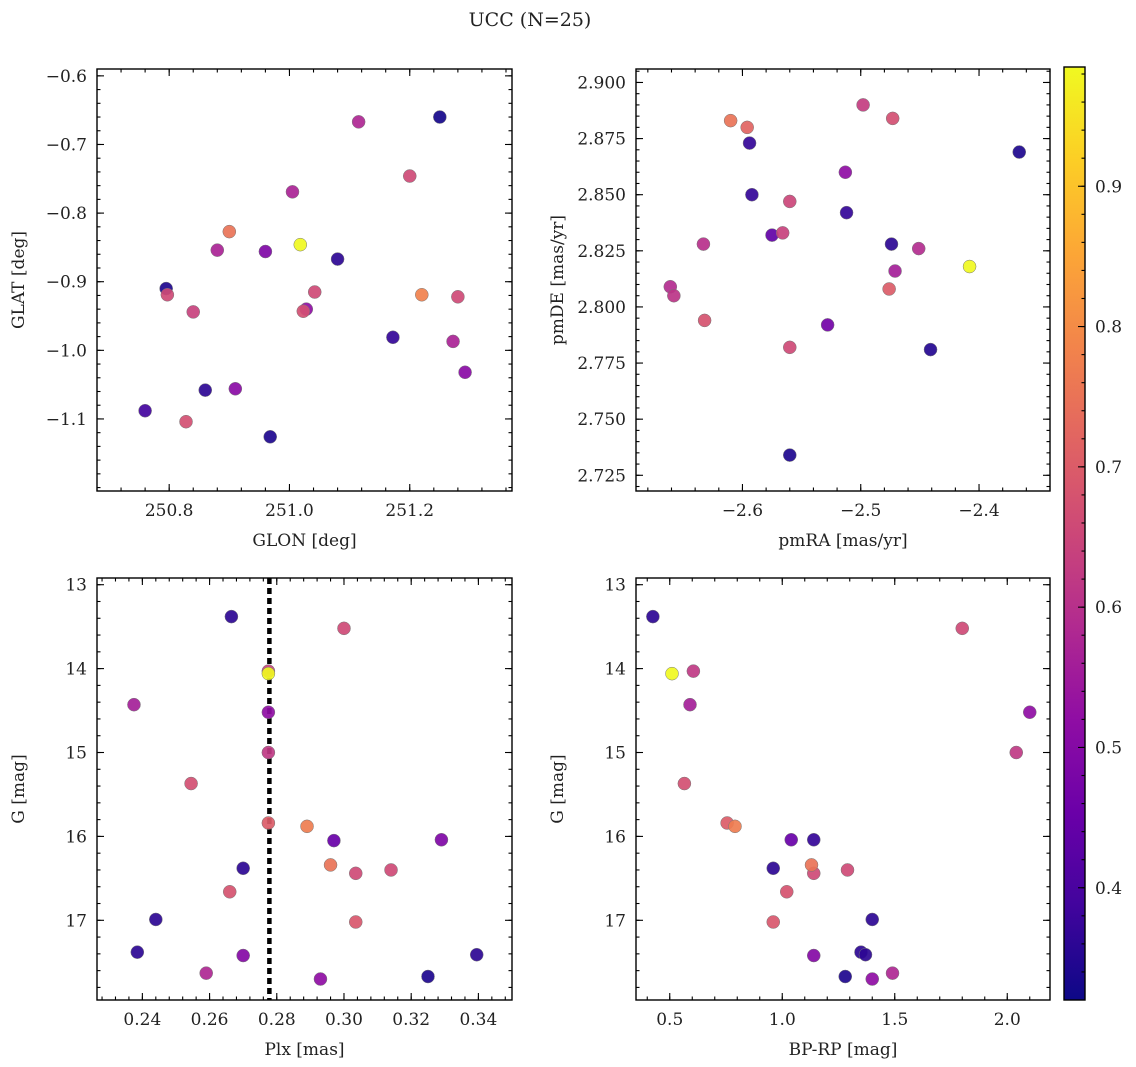 This screenshot has width=1136, height=1067. What do you see at coordinates (66, 420) in the screenshot?
I see `y-tick-label: −1.1` at bounding box center [66, 420].